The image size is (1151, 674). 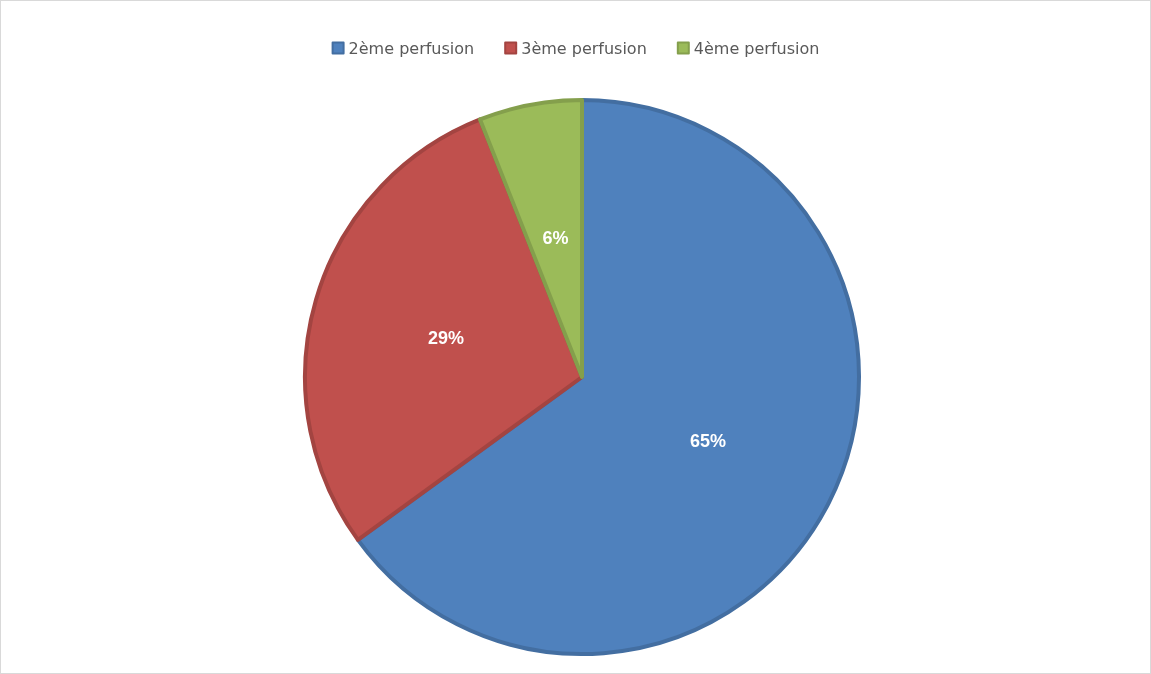 What do you see at coordinates (708, 441) in the screenshot?
I see `data-label: 65%` at bounding box center [708, 441].